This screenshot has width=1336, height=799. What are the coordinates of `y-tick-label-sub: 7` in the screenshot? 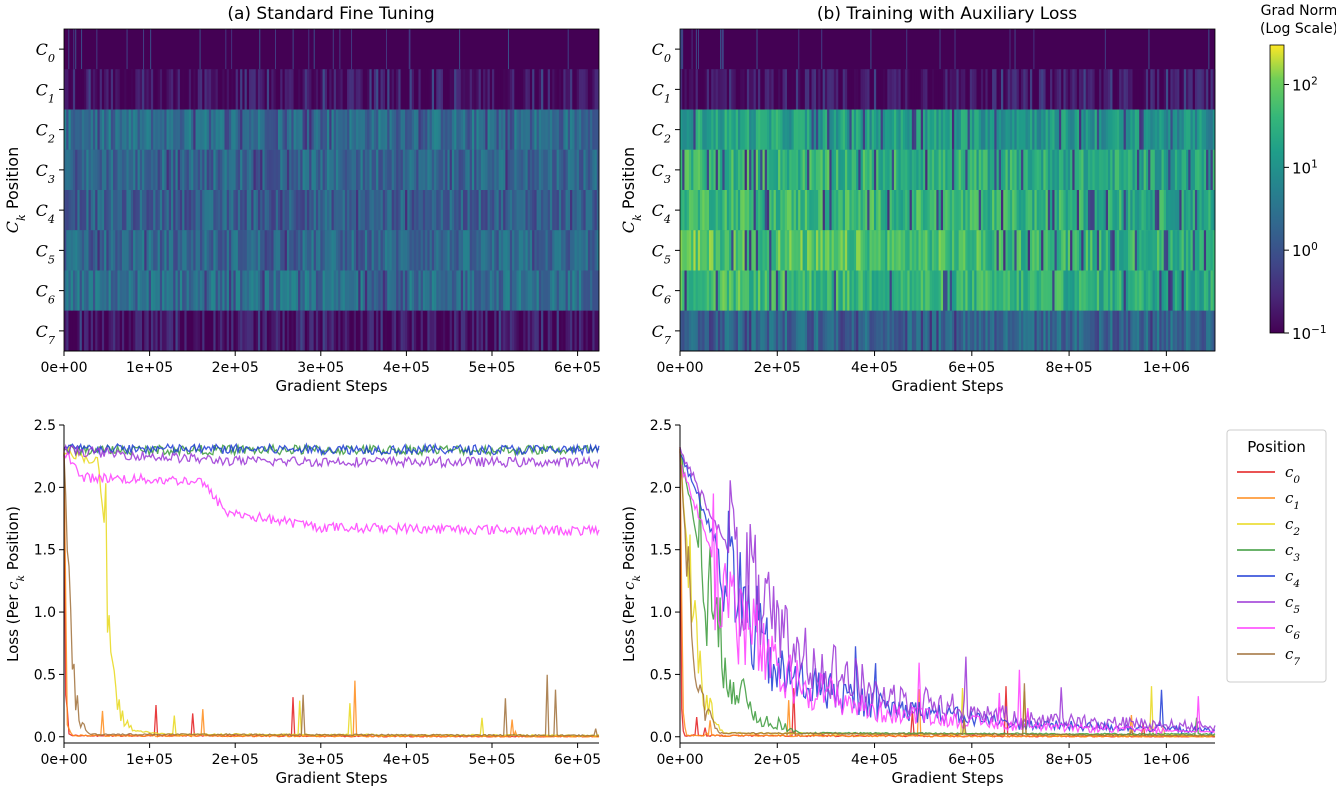 It's located at (668, 339).